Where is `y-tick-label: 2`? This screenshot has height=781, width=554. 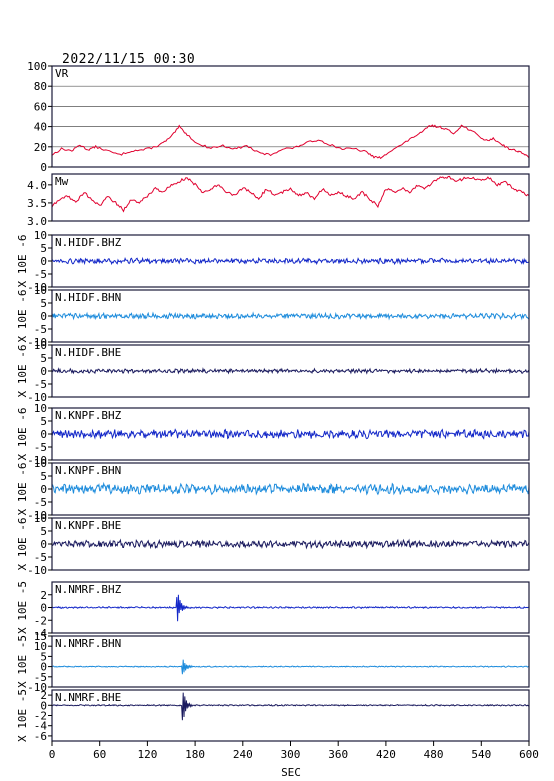 y-tick-label: 2 is located at coordinates (43, 695).